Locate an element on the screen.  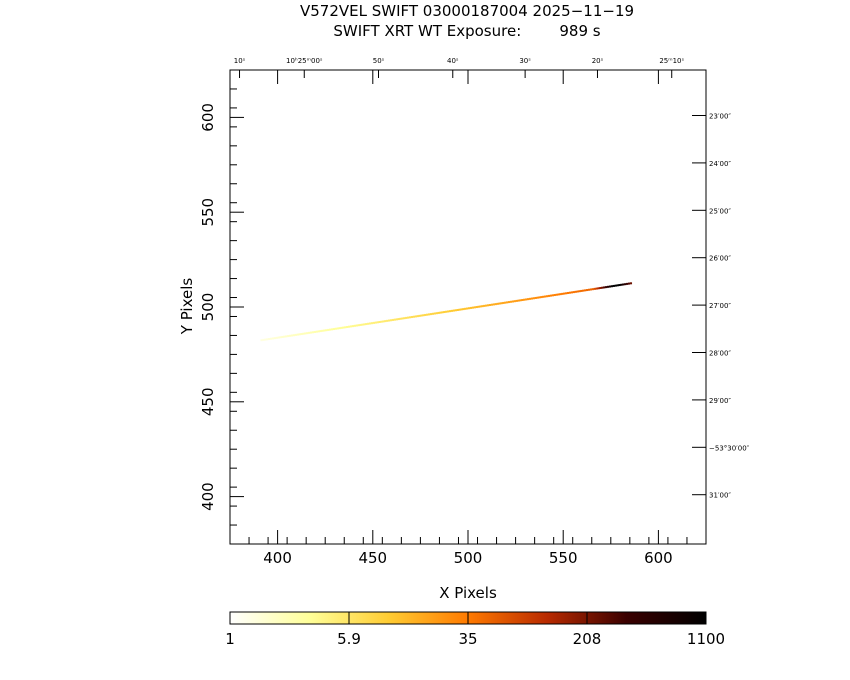
colorbar-tick-label: 208 is located at coordinates (587, 639).